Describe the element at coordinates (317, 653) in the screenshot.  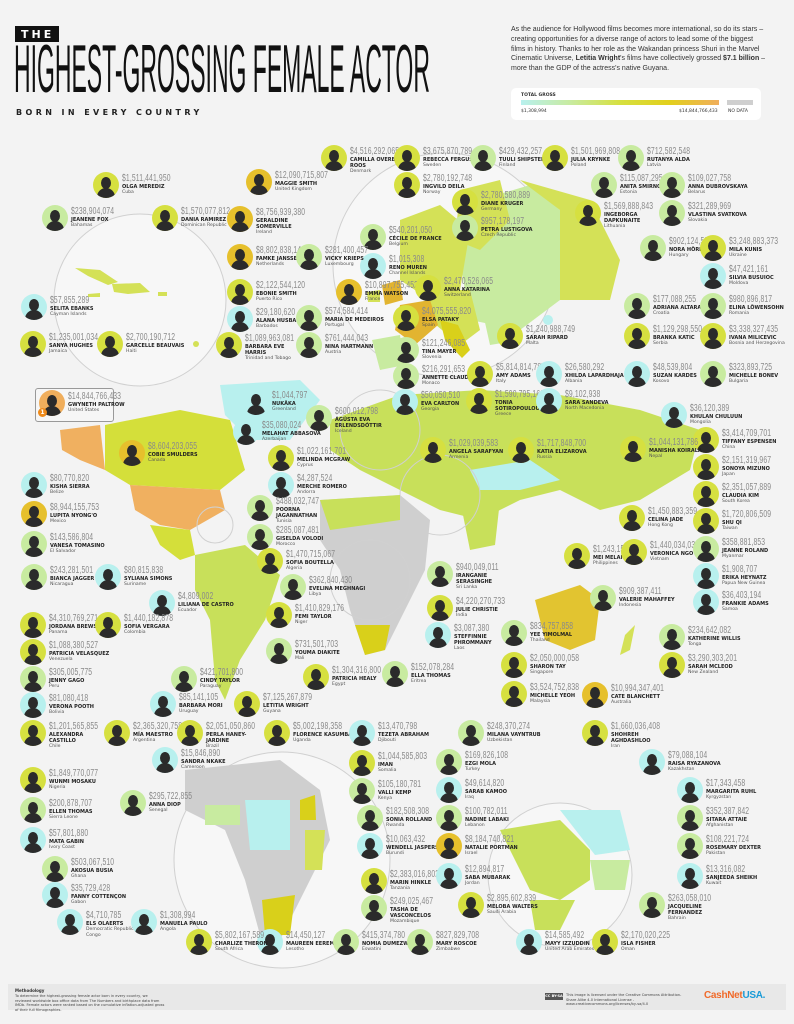
I see `actor-name: Youma Diakite` at that location.